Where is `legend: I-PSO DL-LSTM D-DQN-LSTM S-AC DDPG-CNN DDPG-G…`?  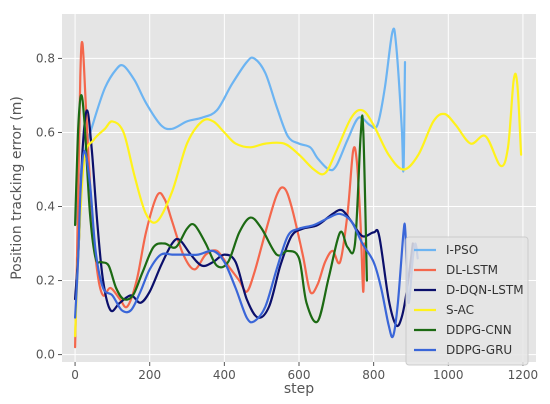 legend: I-PSO DL-LSTM D-DQN-LSTM S-AC DDPG-CNN DDPG-G… is located at coordinates (467, 301).